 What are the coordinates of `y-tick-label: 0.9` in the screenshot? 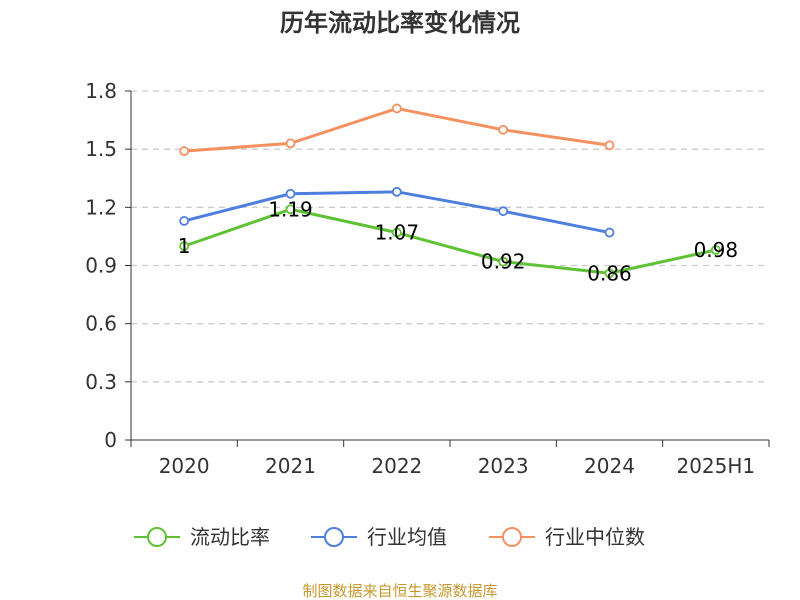 It's located at (101, 266).